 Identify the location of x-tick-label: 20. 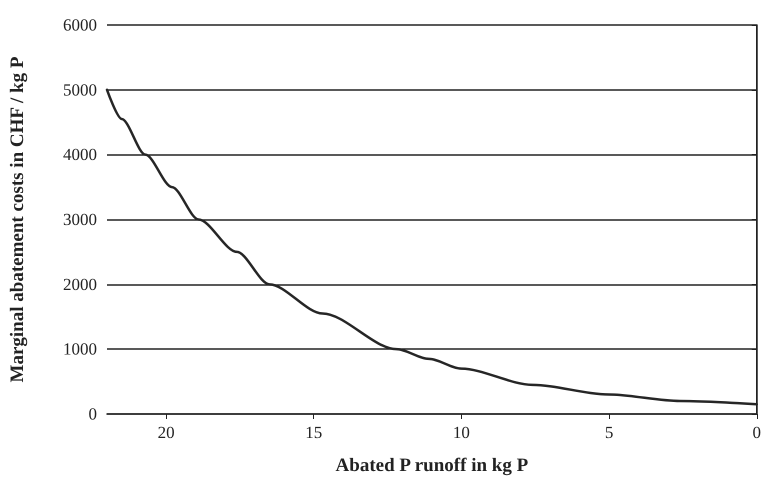
(166, 432).